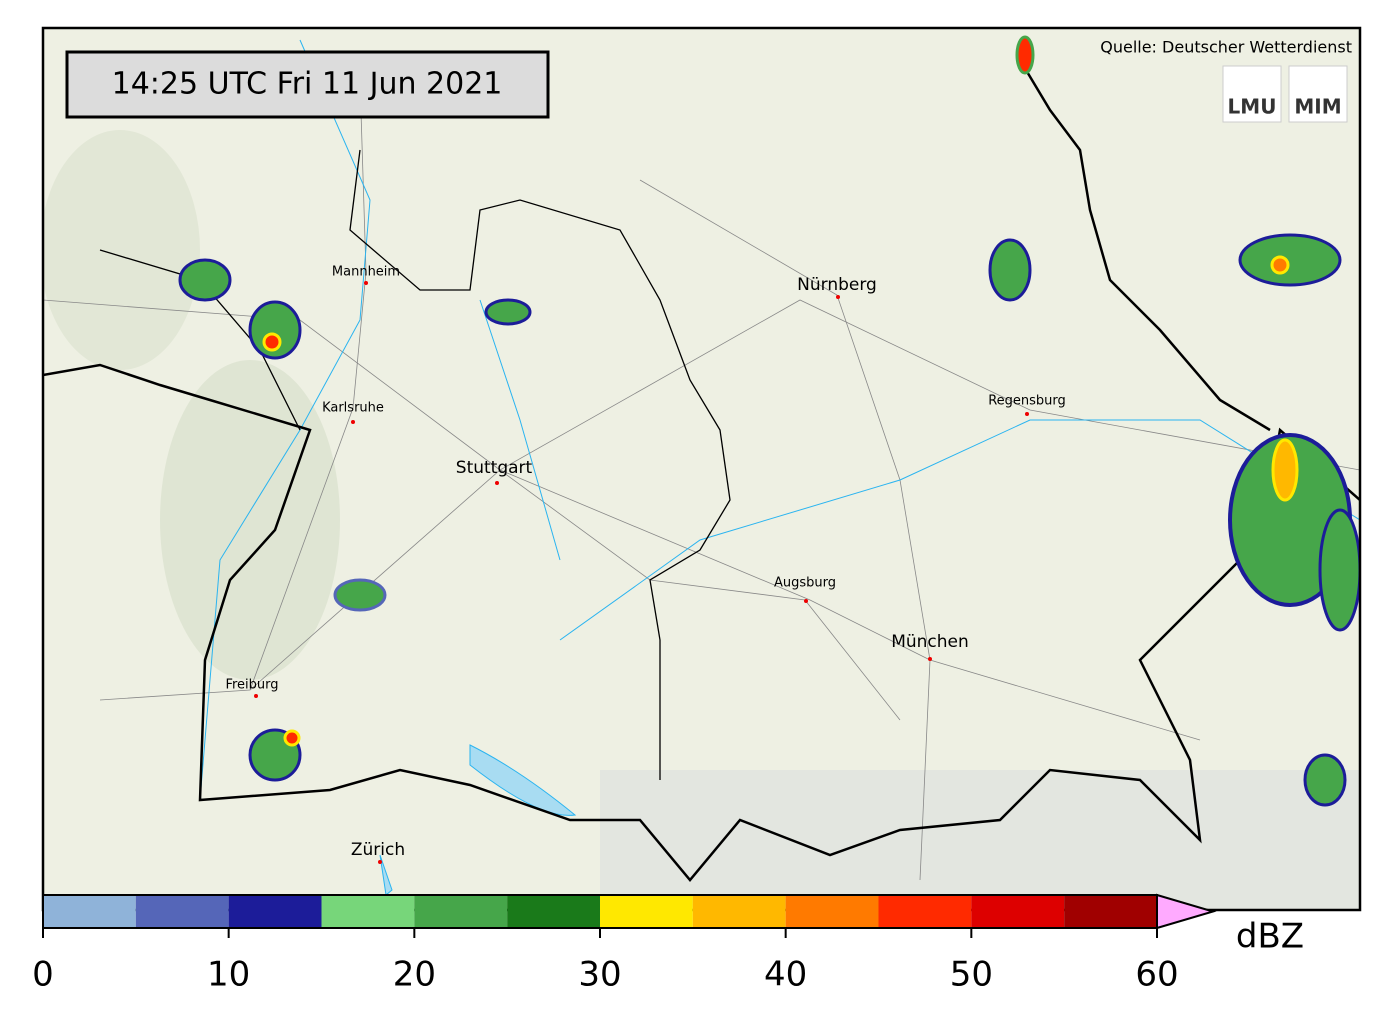 The width and height of the screenshot is (1390, 1033). I want to click on colorbar-tick-label: 20, so click(414, 975).